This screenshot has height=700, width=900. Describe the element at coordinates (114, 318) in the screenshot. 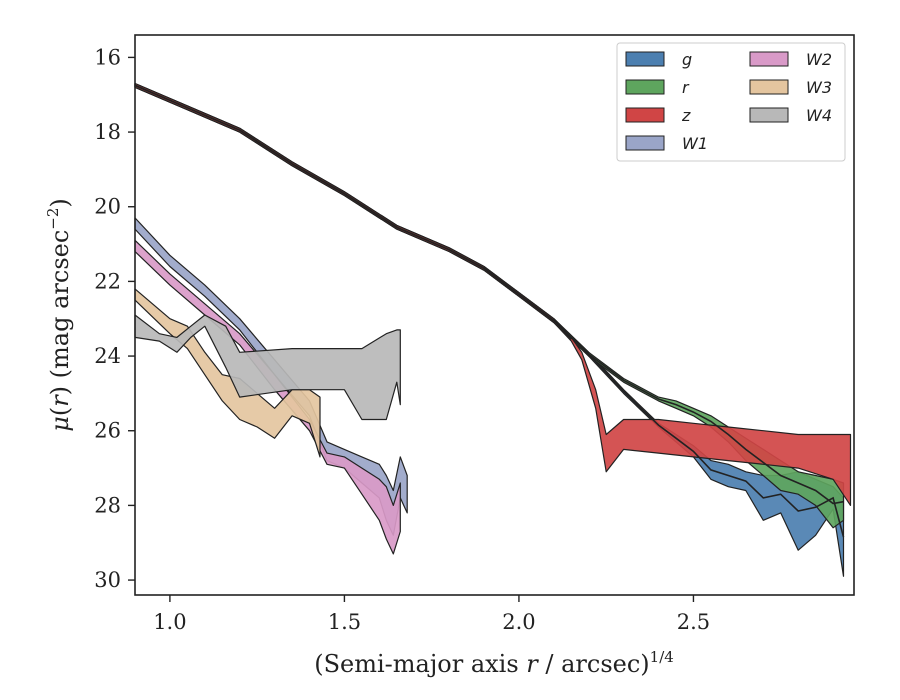

I see `y-axis-ticks: 16 18 20 22 24 26 28 30` at that location.